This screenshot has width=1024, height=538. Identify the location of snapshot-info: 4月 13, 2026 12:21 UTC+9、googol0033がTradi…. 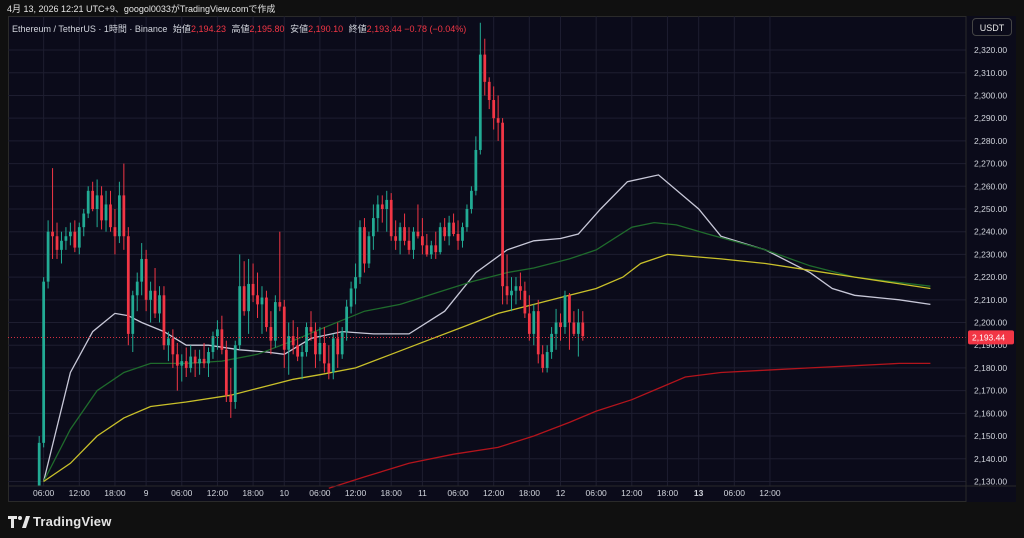
(141, 9).